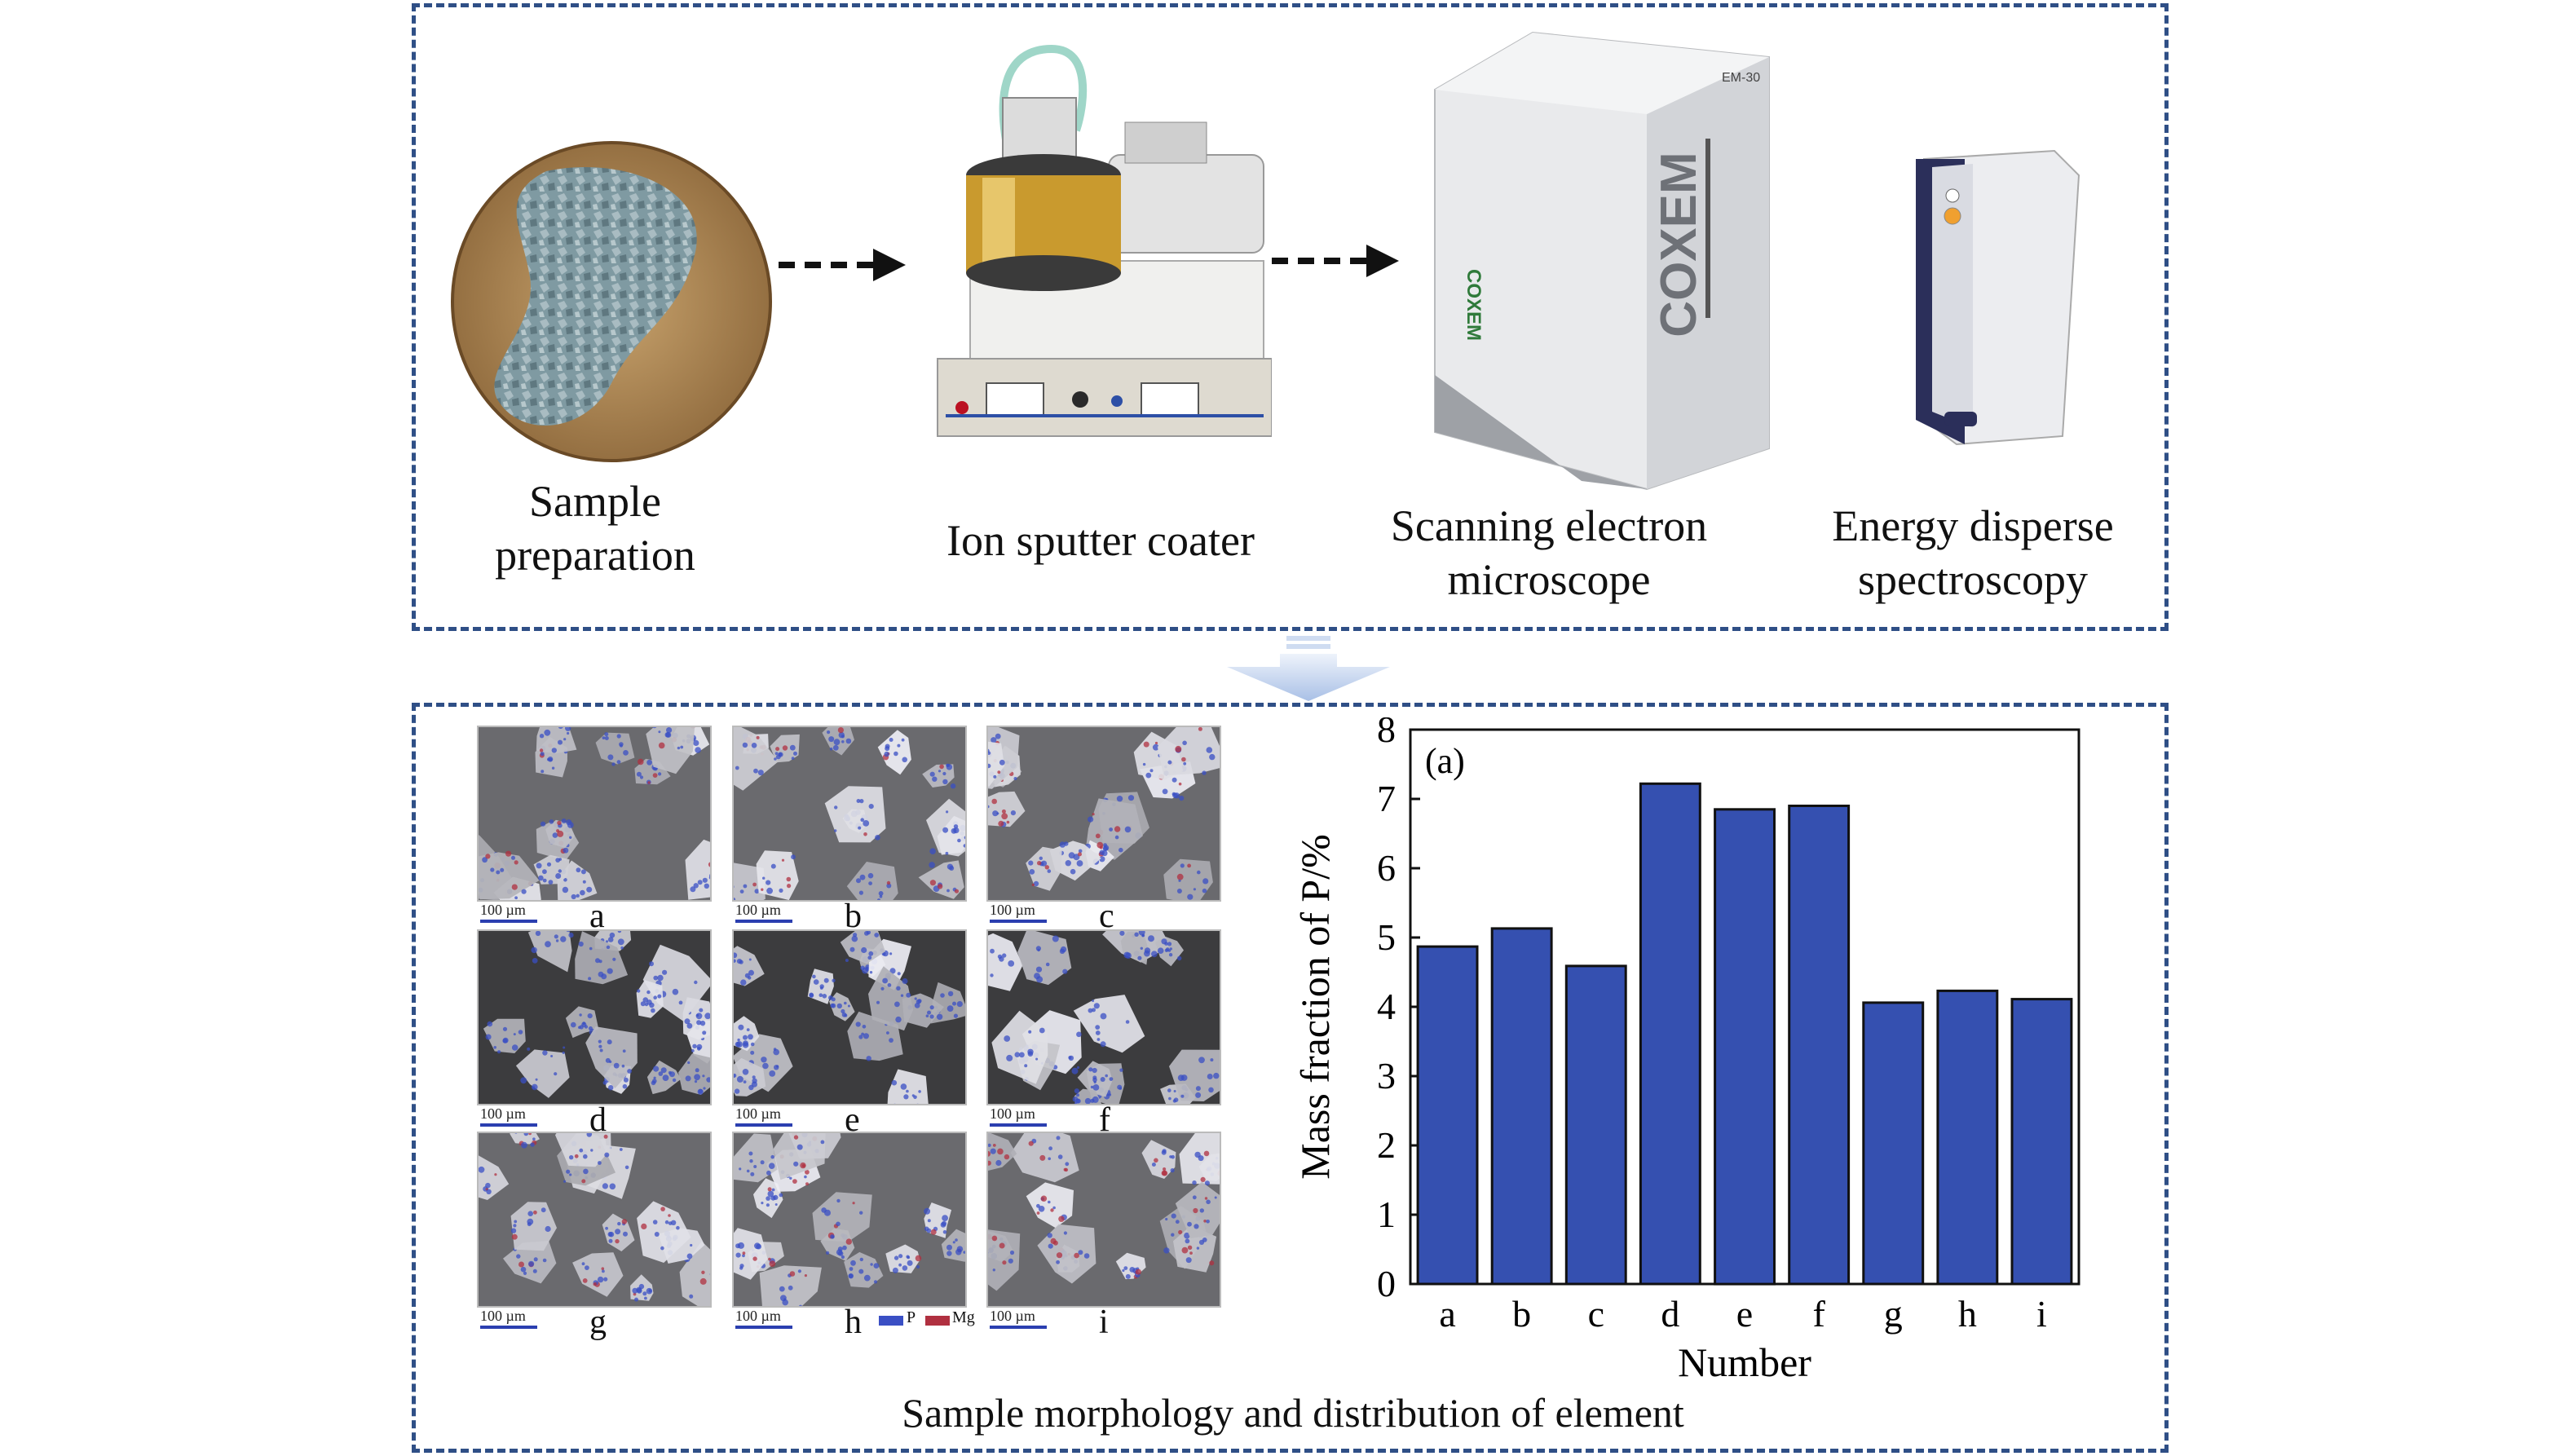 Image resolution: width=2568 pixels, height=1456 pixels. Describe the element at coordinates (1386, 868) in the screenshot. I see `y-tick-label-6: 6` at that location.